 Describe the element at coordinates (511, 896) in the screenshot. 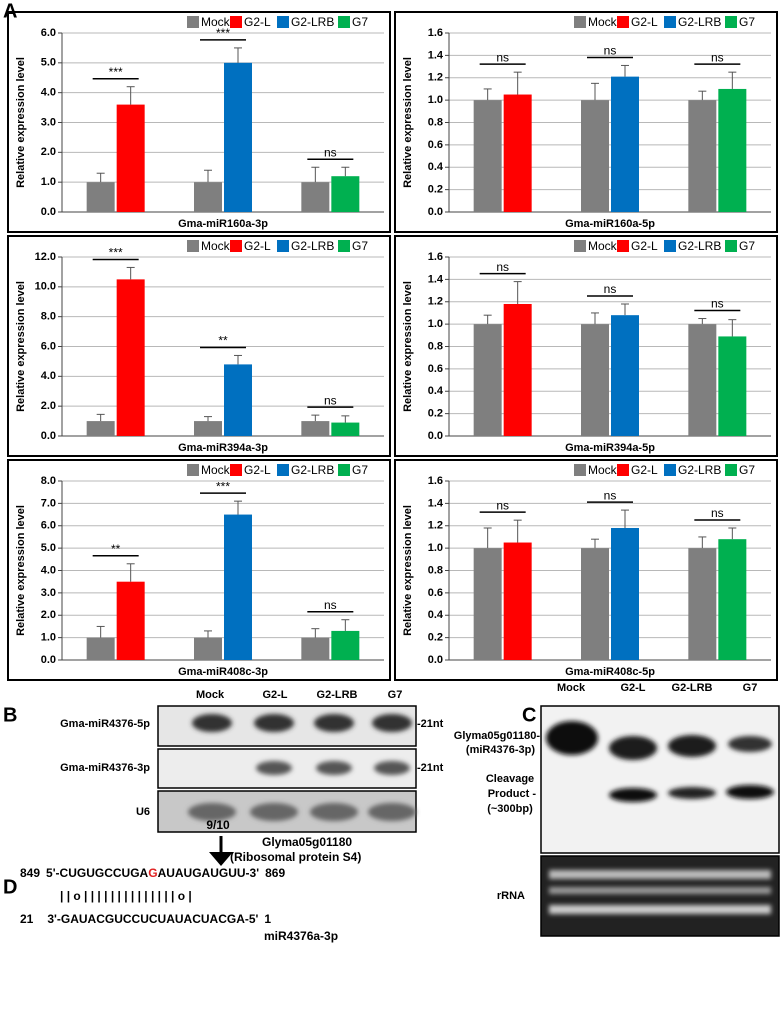

I see `row-label: rRNA` at that location.